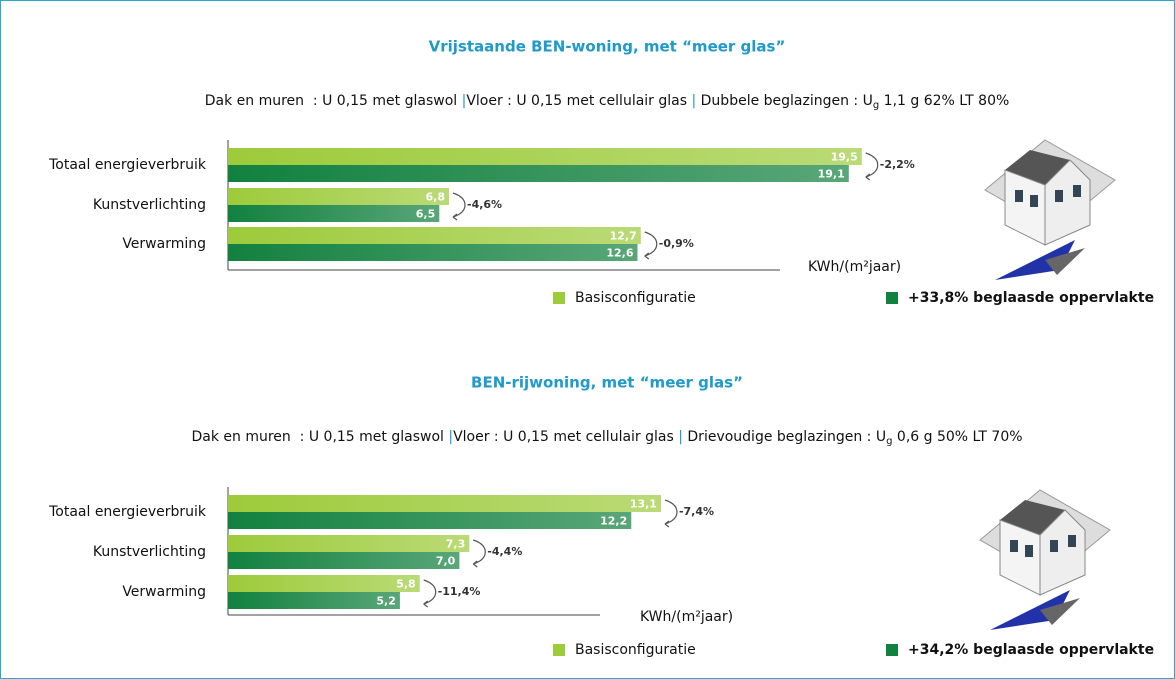 Image resolution: width=1175 pixels, height=679 pixels. I want to click on change-label: -7,4%, so click(696, 511).